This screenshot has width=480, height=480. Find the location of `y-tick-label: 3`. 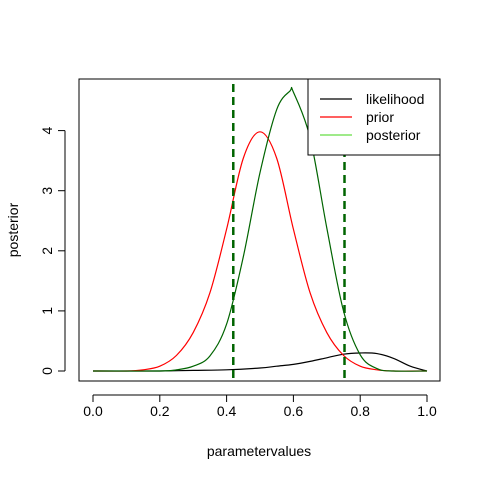

y-tick-label: 3 is located at coordinates (47, 191).